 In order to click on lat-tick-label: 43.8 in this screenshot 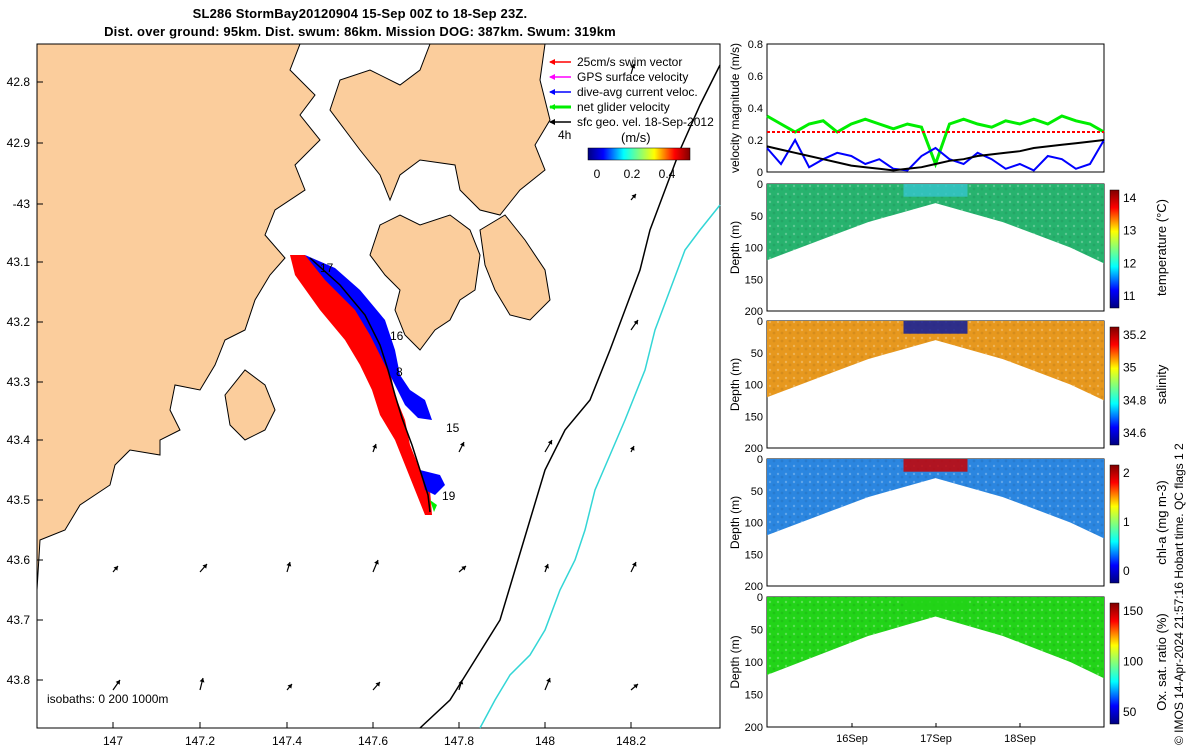, I will do `click(19, 680)`.